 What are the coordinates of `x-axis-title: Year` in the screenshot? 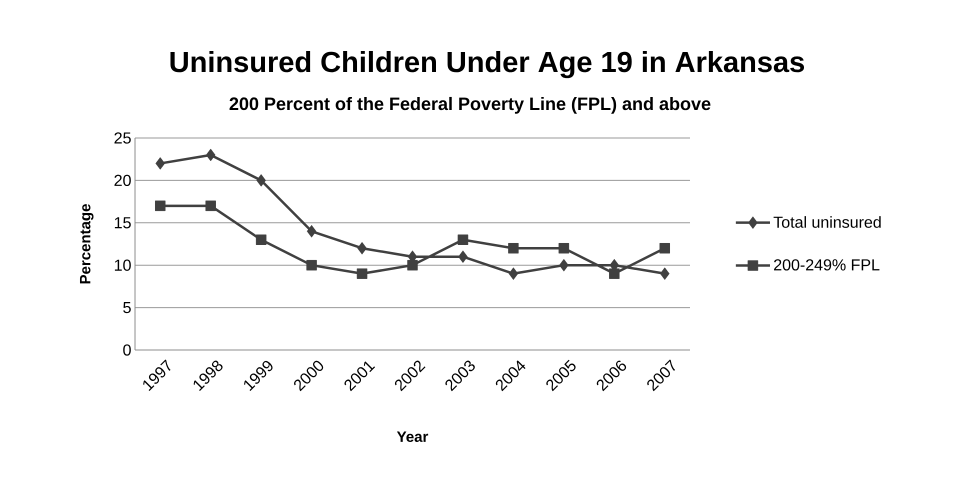 It's located at (412, 437).